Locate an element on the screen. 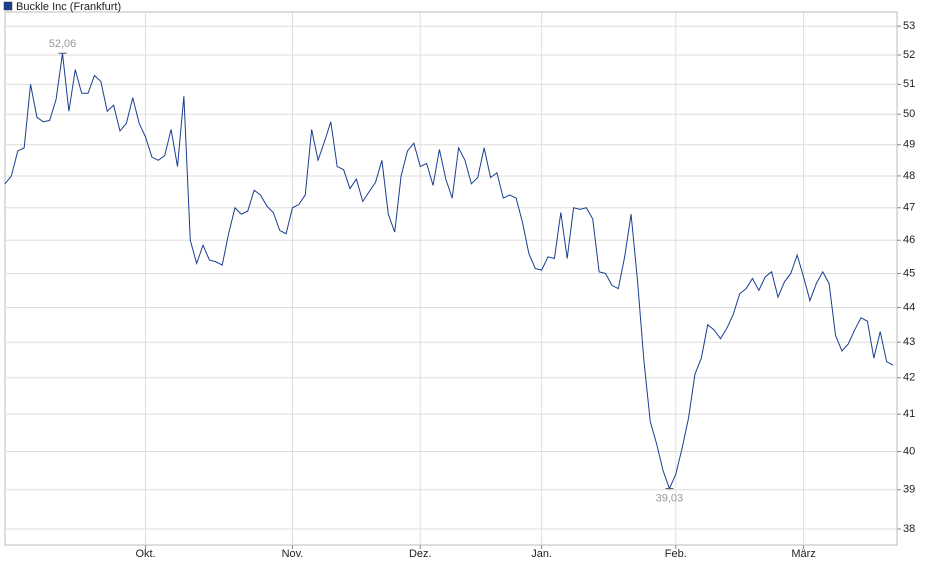 The width and height of the screenshot is (940, 584). y-tick-label: 48 is located at coordinates (909, 176).